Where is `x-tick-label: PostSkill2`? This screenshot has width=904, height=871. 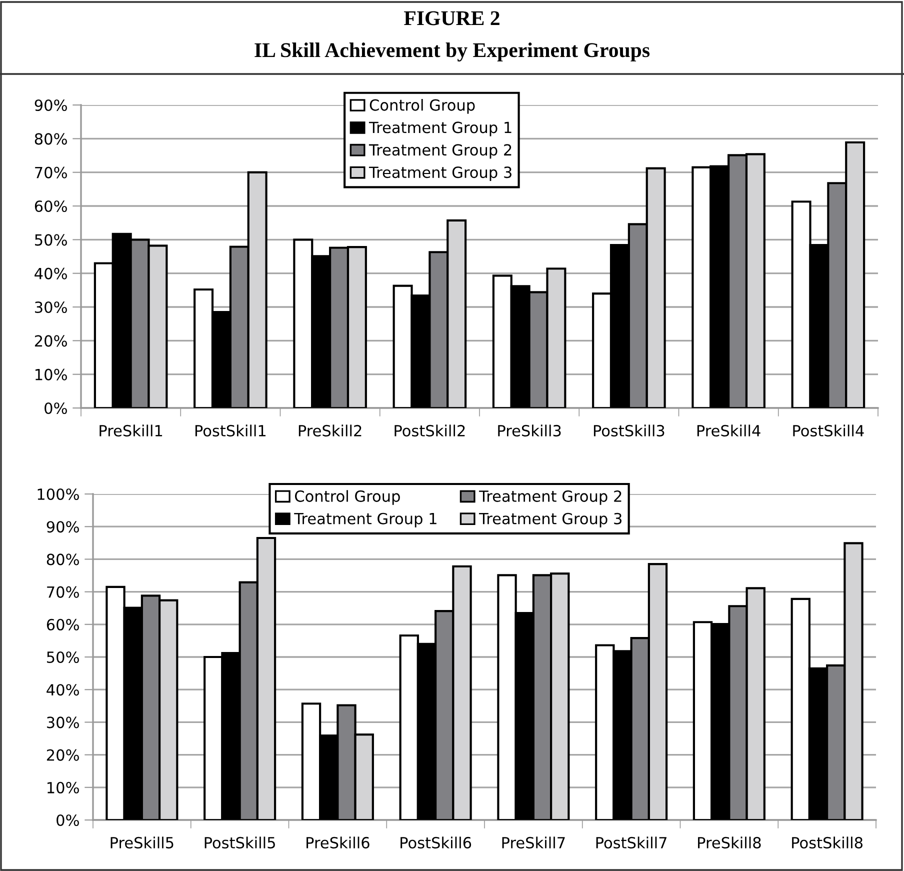
x-tick-label: PostSkill2 is located at coordinates (429, 430).